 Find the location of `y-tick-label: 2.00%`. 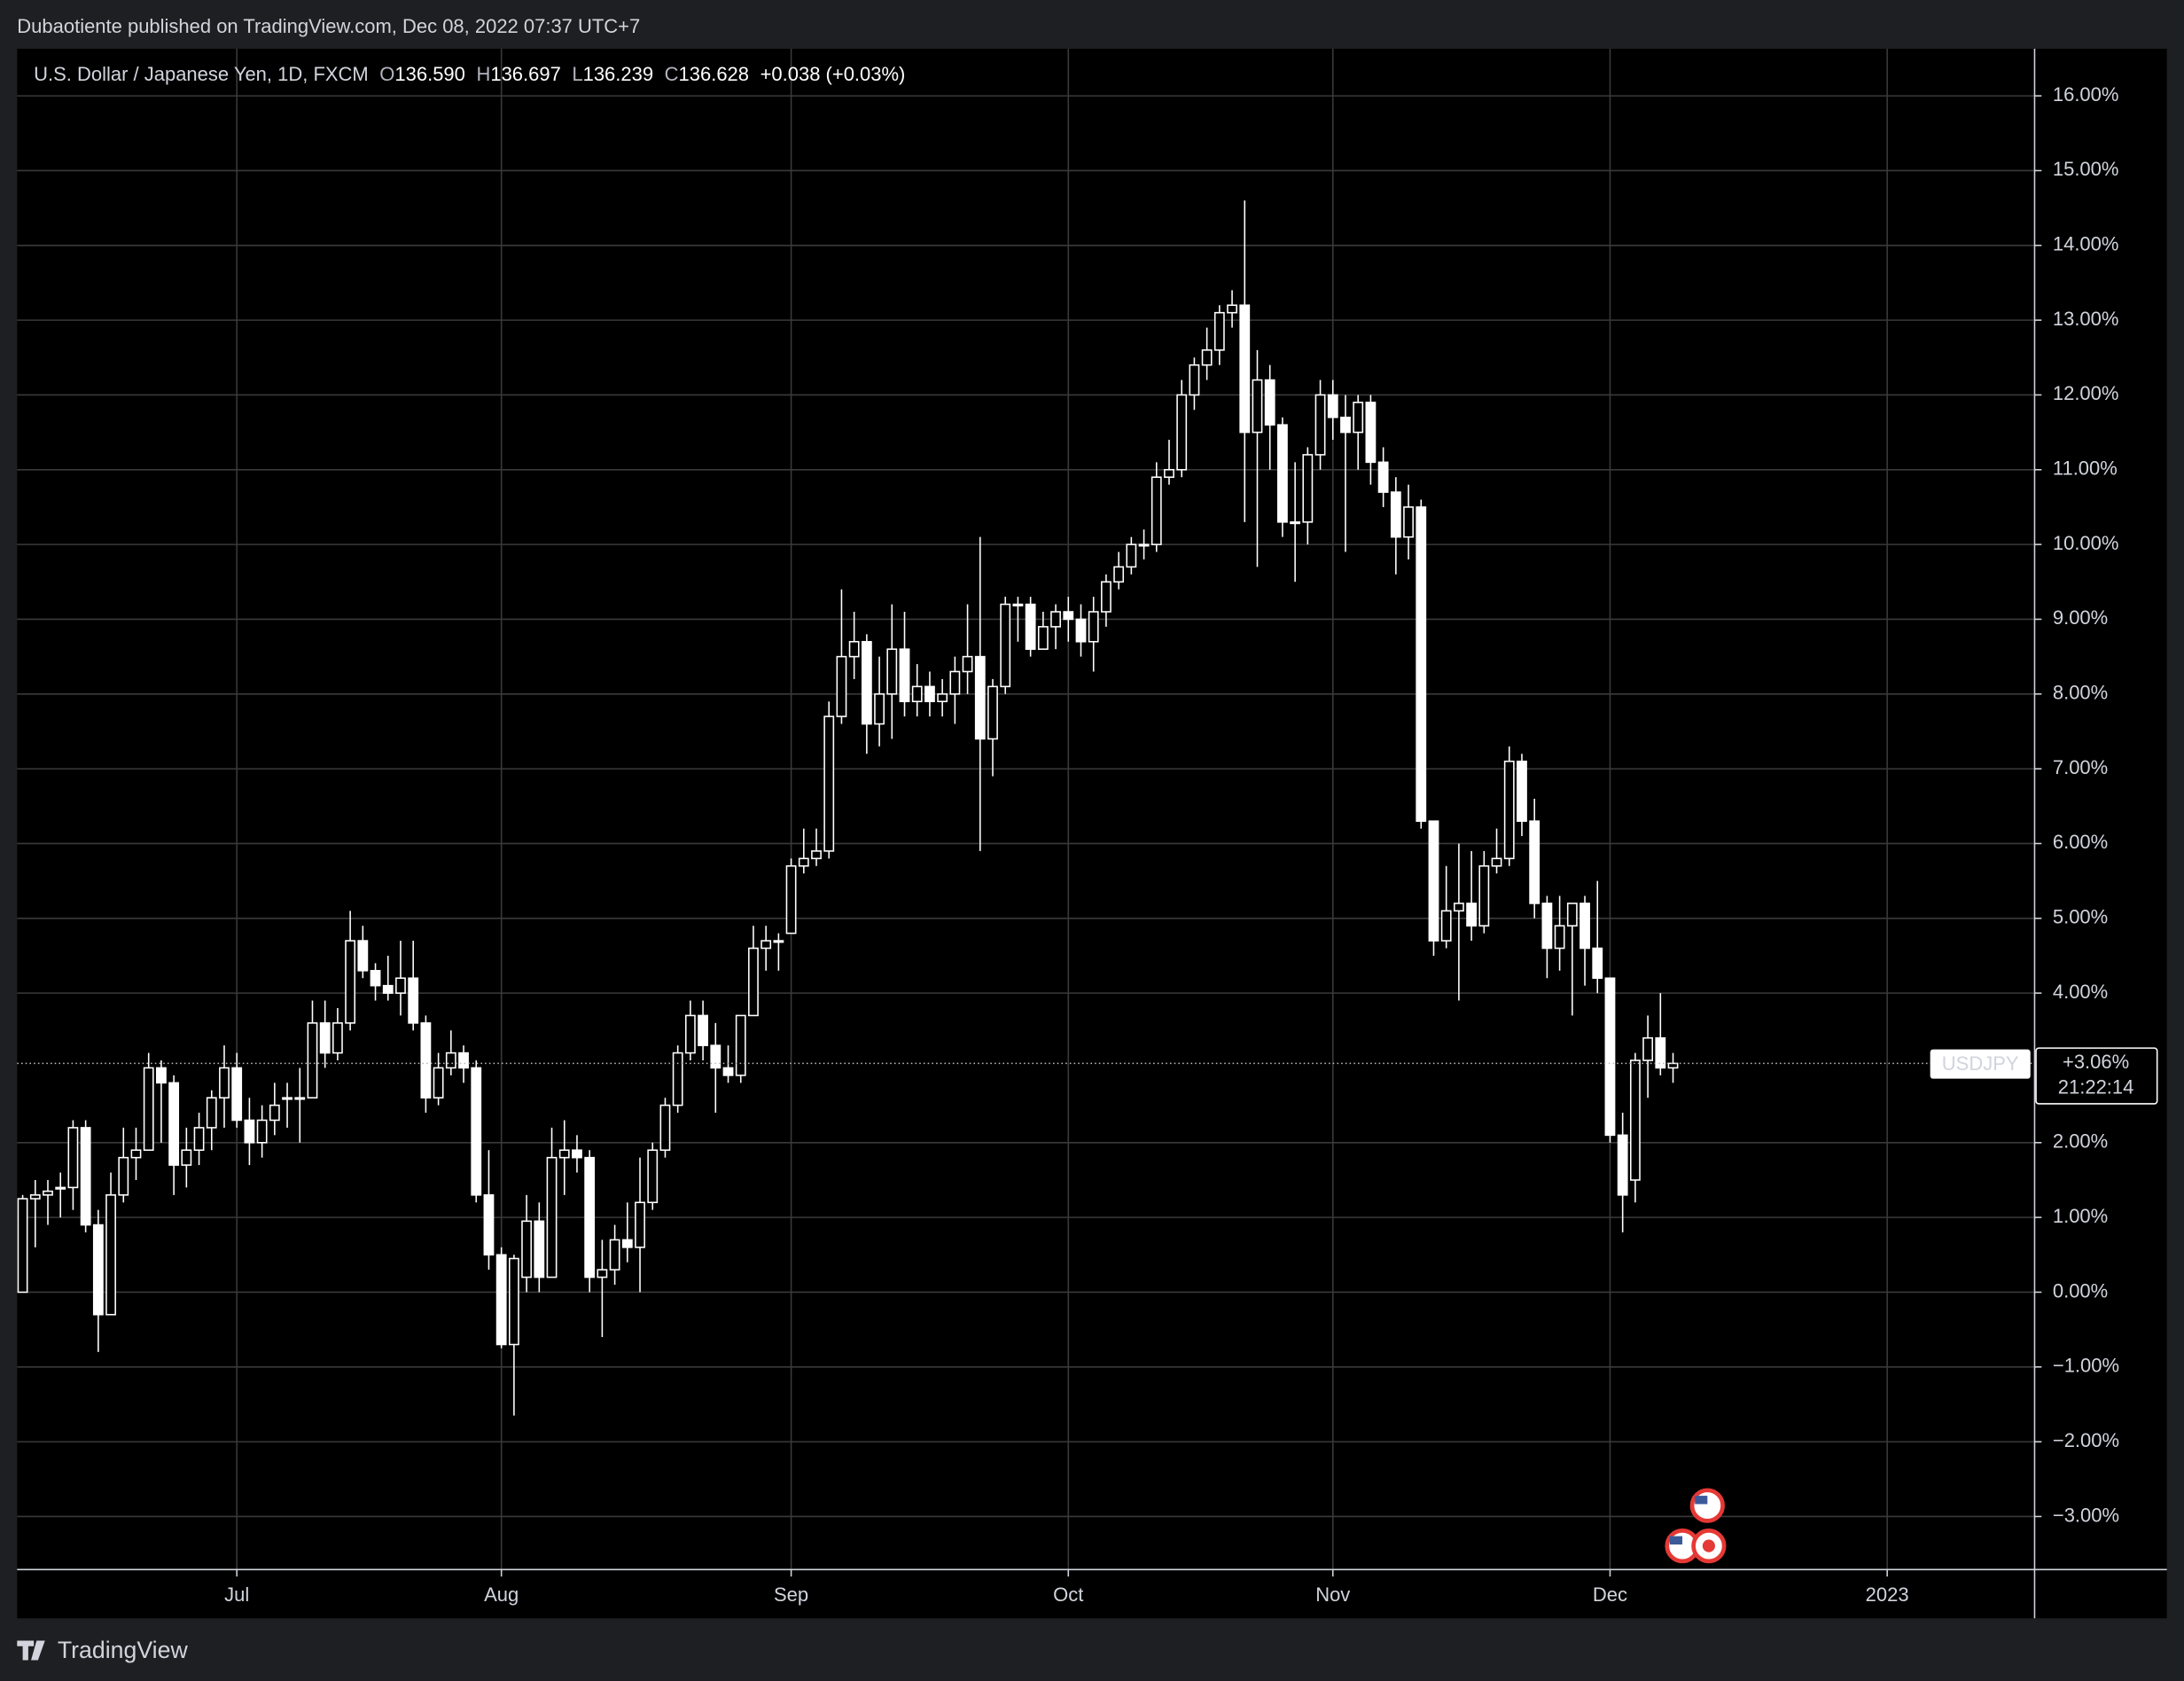

y-tick-label: 2.00% is located at coordinates (2080, 1141).